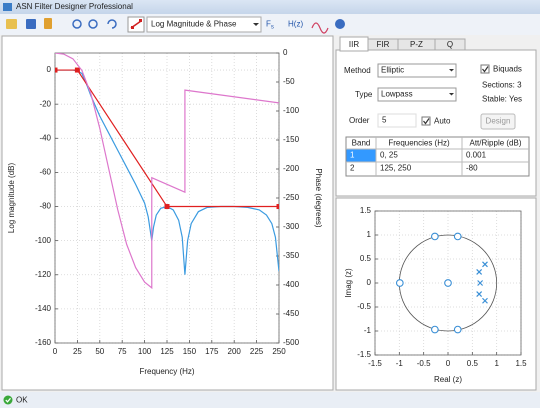 This screenshot has width=540, height=408. Describe the element at coordinates (291, 197) in the screenshot. I see `y2-tick-label: -250` at that location.